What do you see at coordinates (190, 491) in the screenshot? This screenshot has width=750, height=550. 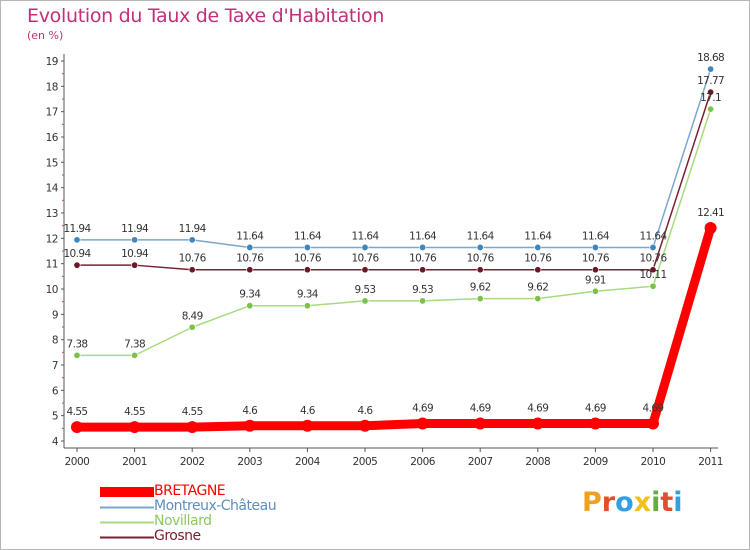 I see `legend-label-bretagne: BRETAGNE` at bounding box center [190, 491].